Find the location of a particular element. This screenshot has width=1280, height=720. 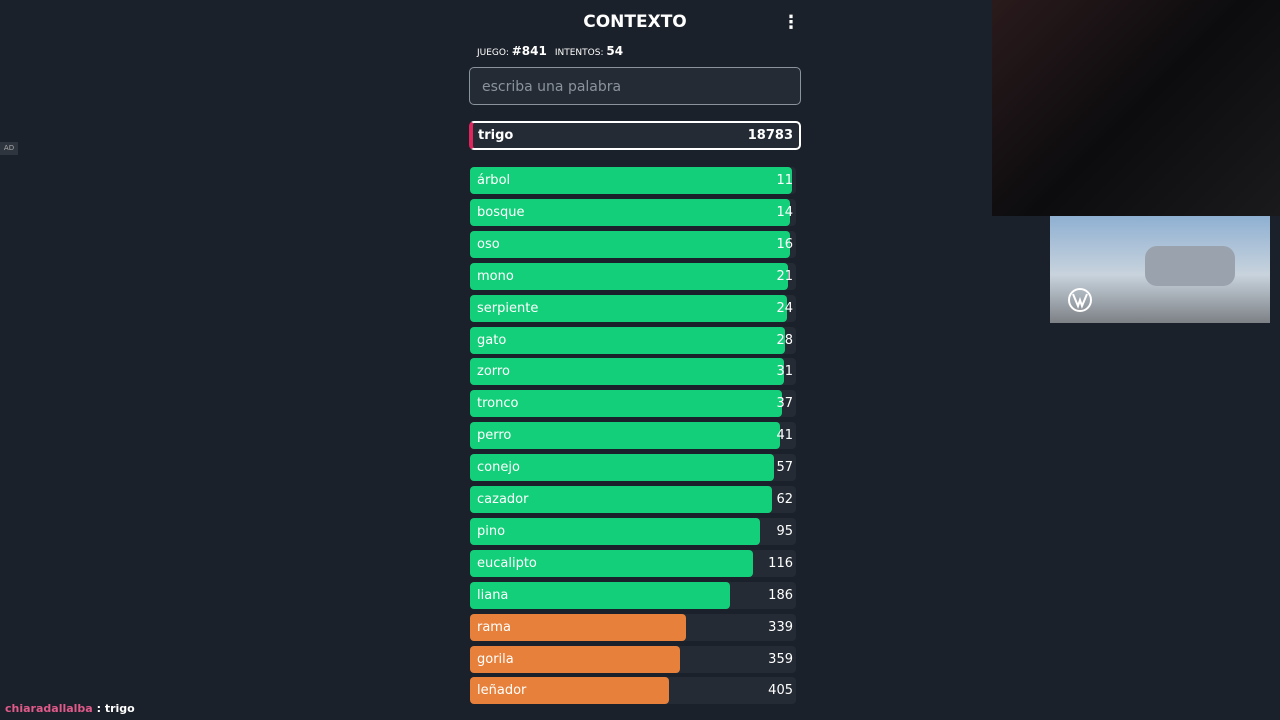

guess-word: liana is located at coordinates (493, 595).